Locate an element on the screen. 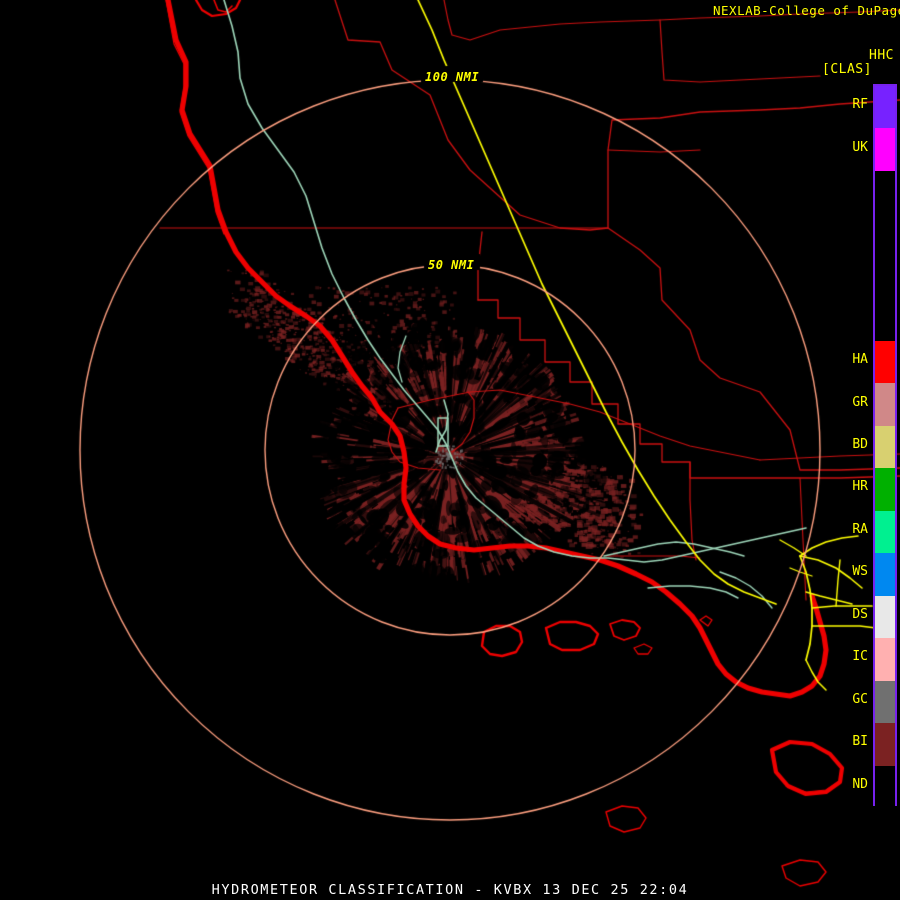 This screenshot has width=900, height=900. classification-color-legend is located at coordinates (885, 446).